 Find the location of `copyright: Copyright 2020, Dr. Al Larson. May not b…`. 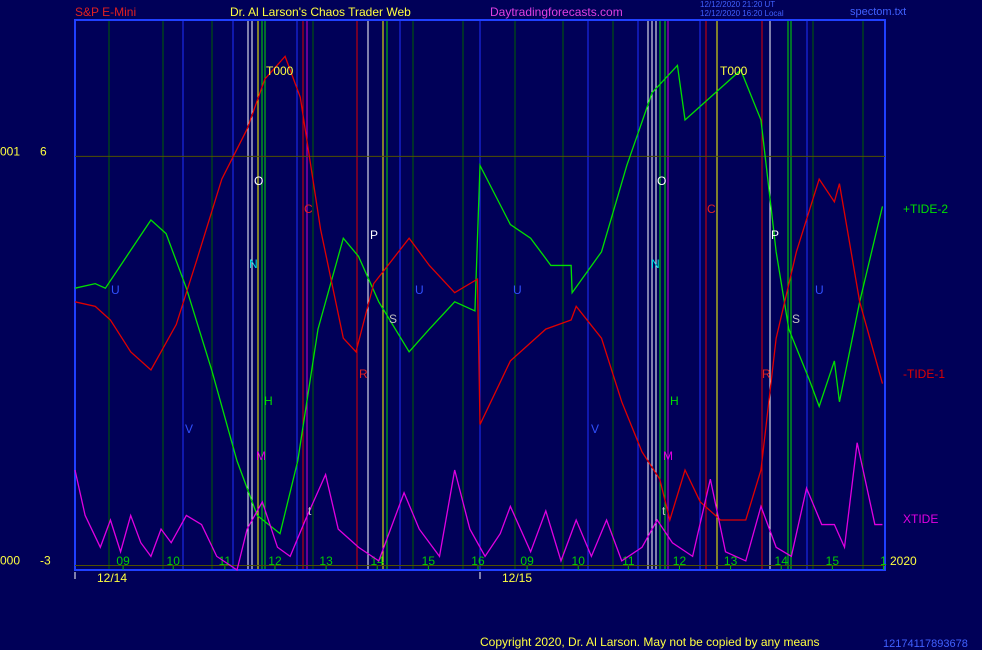

copyright: Copyright 2020, Dr. Al Larson. May not b… is located at coordinates (650, 642).